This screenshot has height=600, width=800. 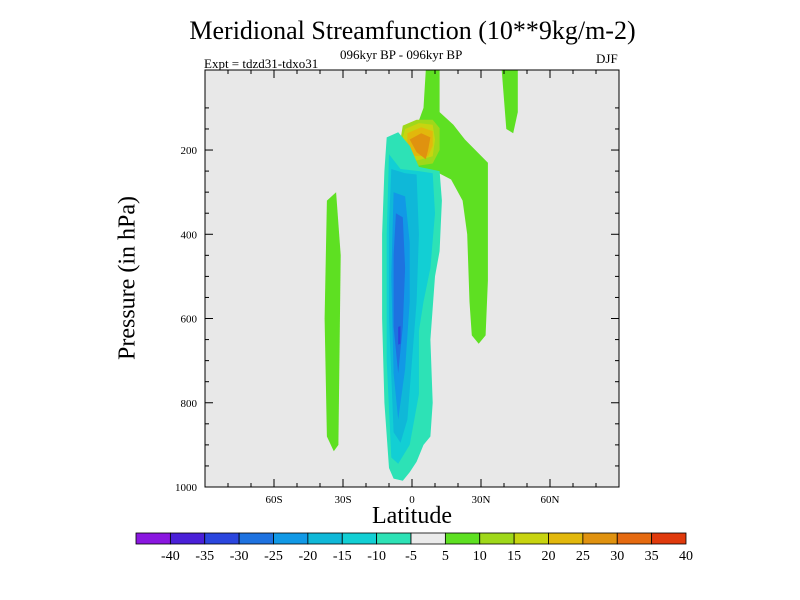 What do you see at coordinates (401, 54) in the screenshot?
I see `chart-subtitle: 096kyr BP - 096kyr BP` at bounding box center [401, 54].